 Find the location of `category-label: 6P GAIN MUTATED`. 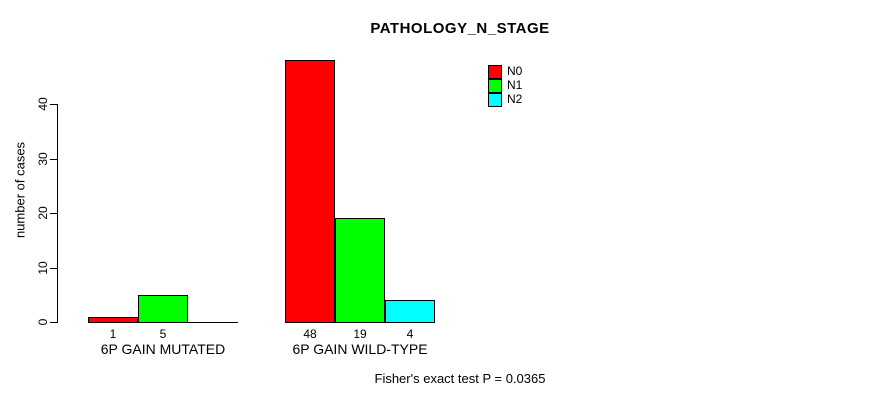

category-label: 6P GAIN MUTATED is located at coordinates (163, 349).